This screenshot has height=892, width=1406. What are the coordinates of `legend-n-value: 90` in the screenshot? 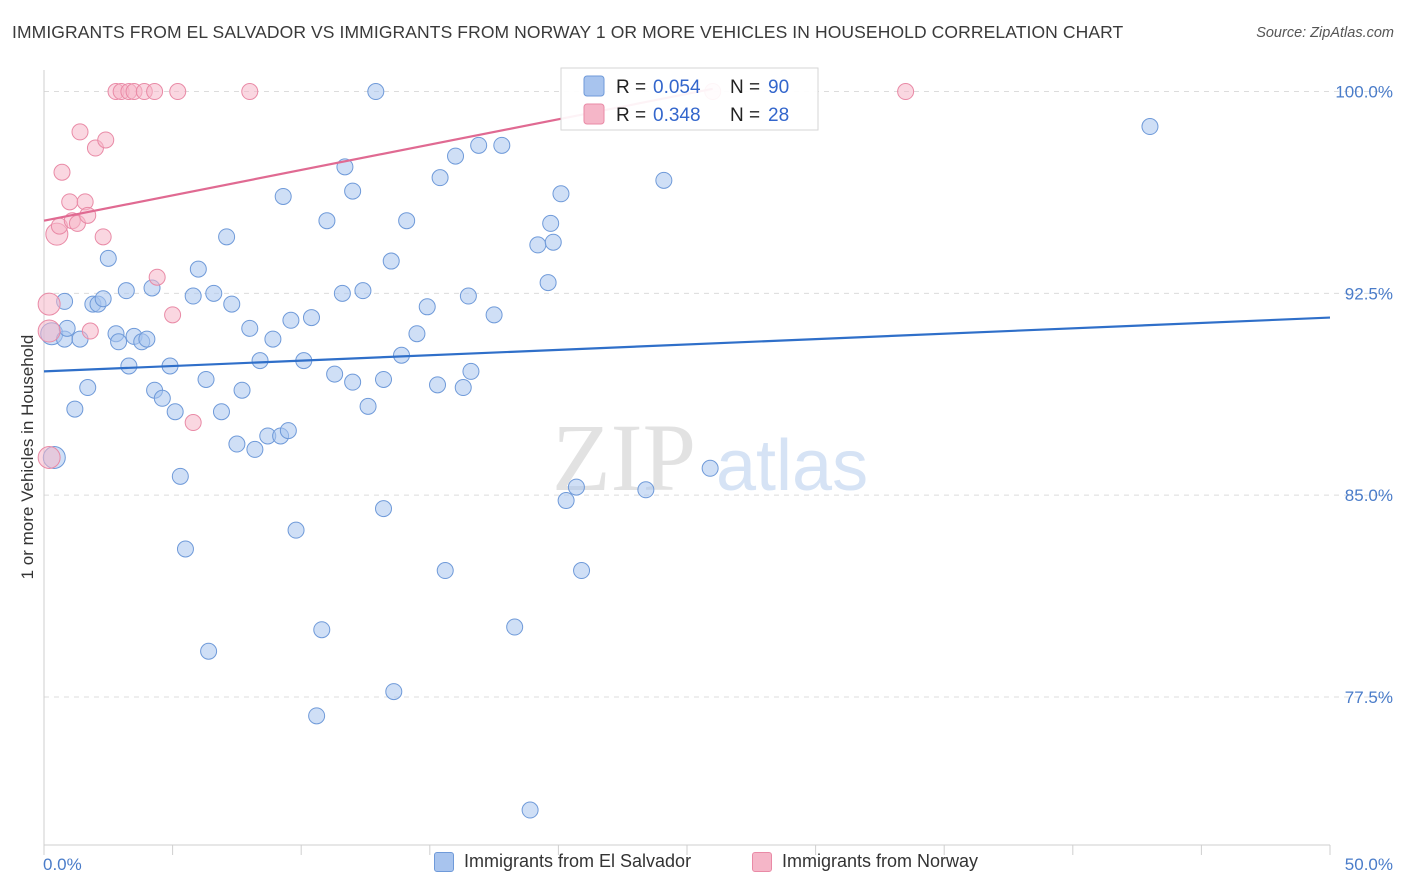 It's located at (778, 87).